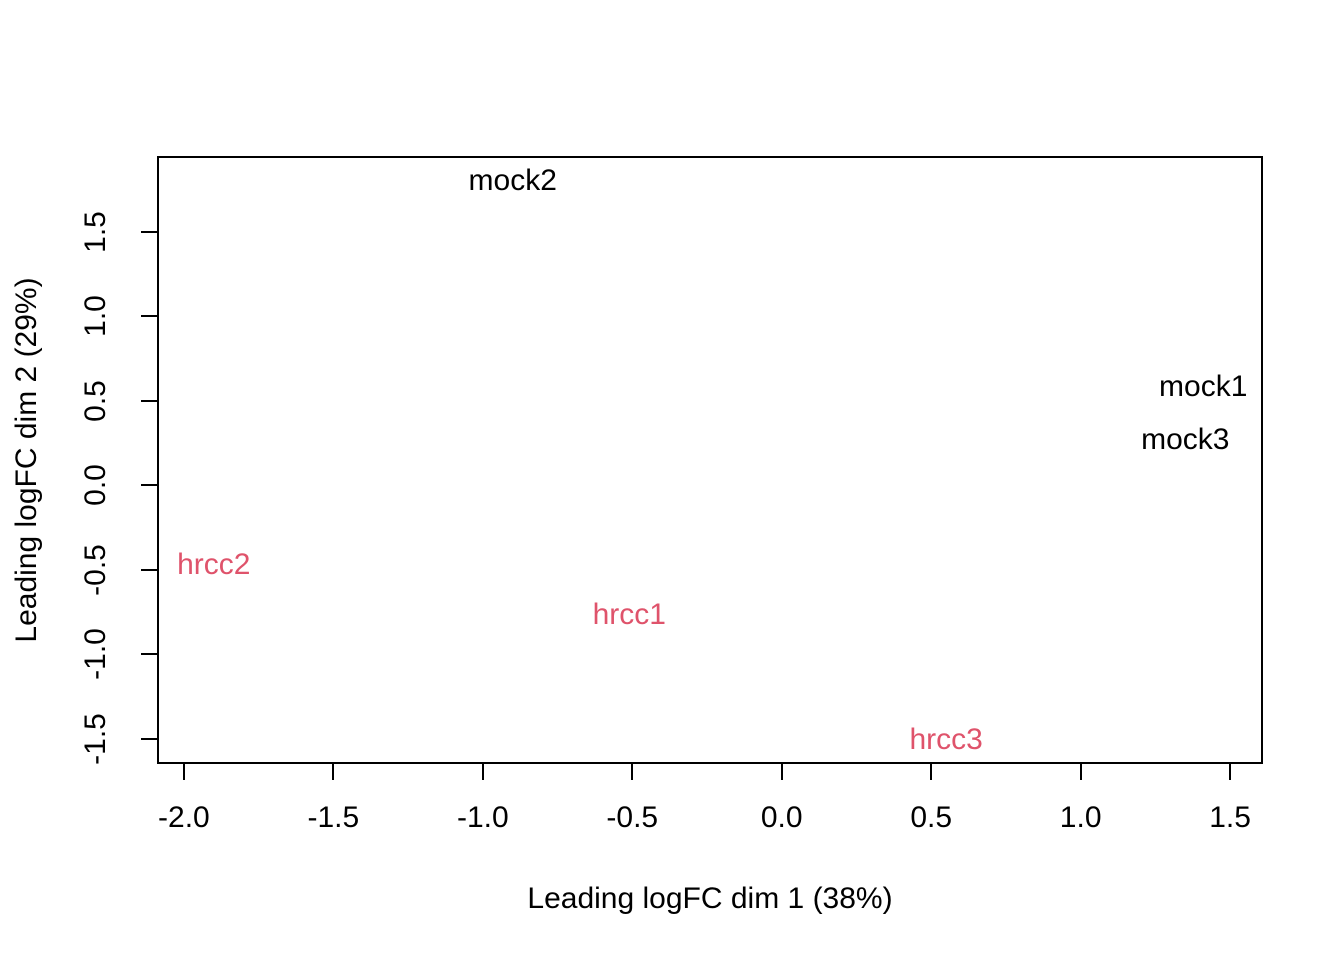 This screenshot has width=1344, height=960. I want to click on sample-label-hrcc2: hrcc2, so click(214, 564).